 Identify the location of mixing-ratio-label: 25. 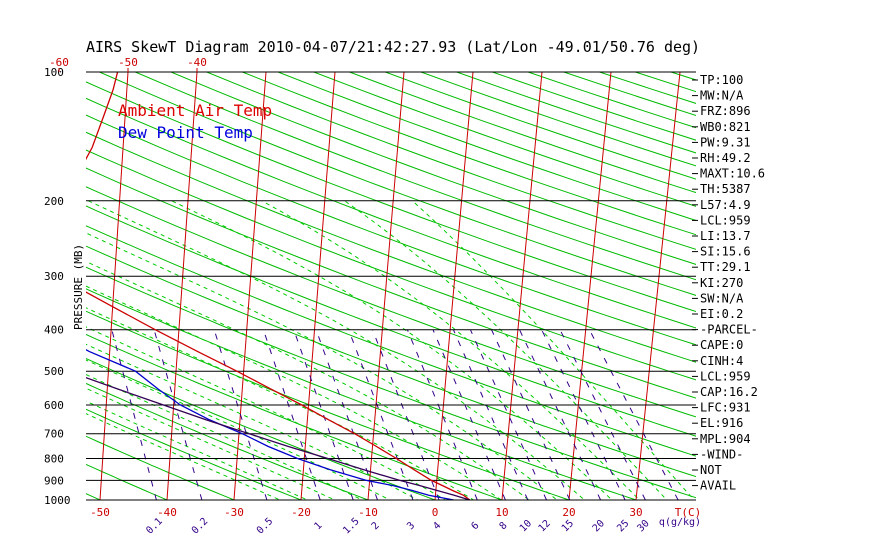
(623, 526).